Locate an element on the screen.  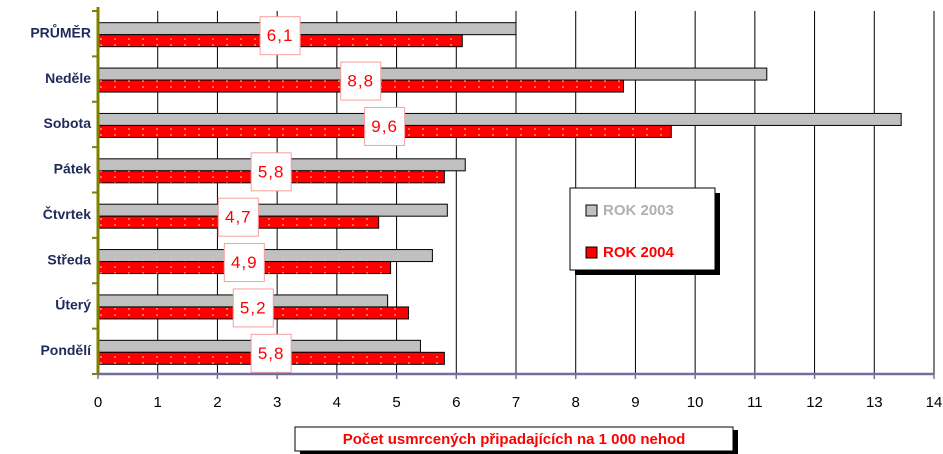
x-tick-label: 6 is located at coordinates (456, 402).